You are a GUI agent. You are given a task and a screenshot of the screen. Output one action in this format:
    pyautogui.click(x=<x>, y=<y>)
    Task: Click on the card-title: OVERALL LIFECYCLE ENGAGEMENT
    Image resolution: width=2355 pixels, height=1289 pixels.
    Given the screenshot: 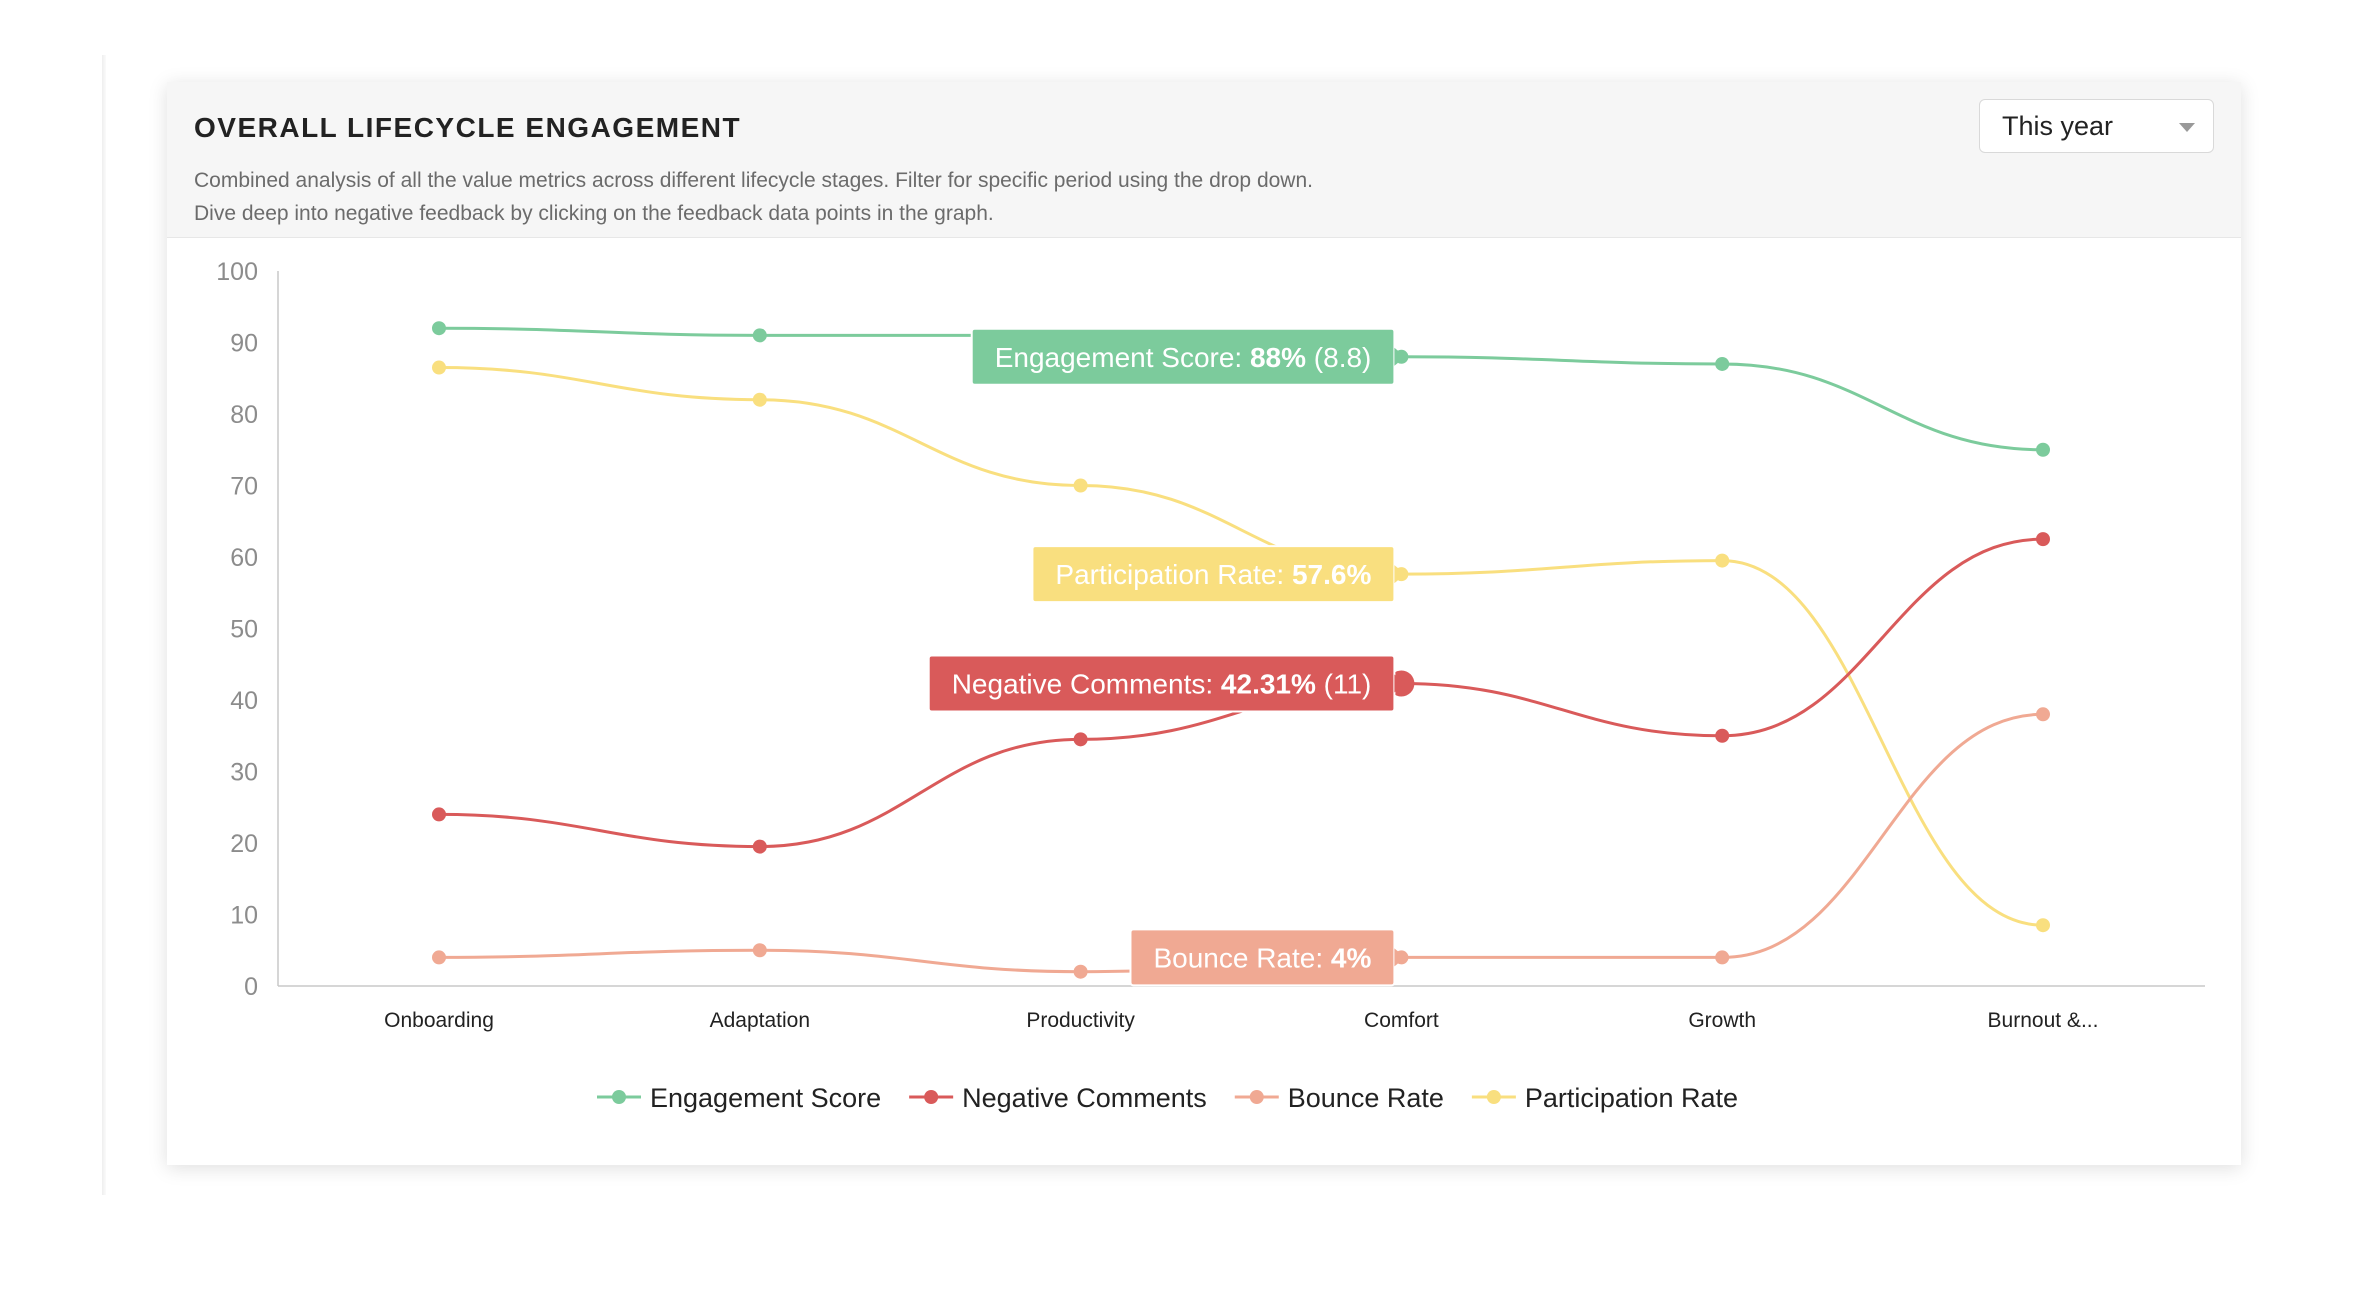 What is the action you would take?
    pyautogui.click(x=468, y=127)
    